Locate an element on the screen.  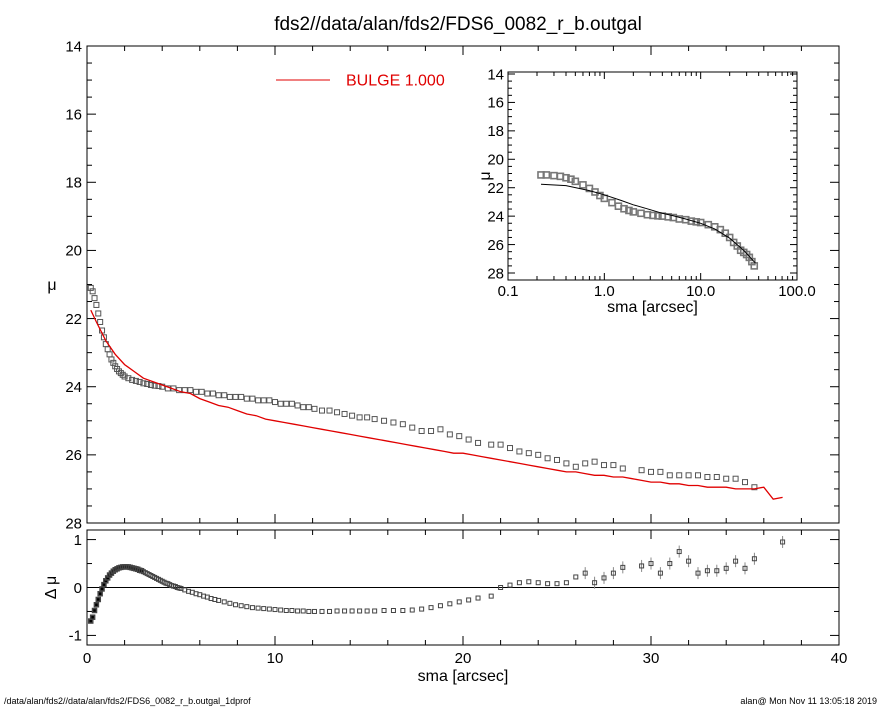
legend-label: BULGE 1.000 is located at coordinates (395, 81).